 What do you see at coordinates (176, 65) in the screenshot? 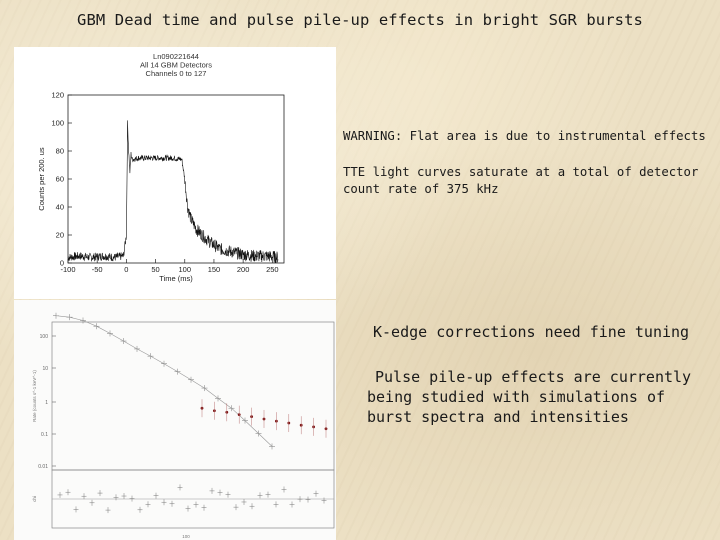
I see `chart-header-line: All 14 GBM Detectors` at bounding box center [176, 65].